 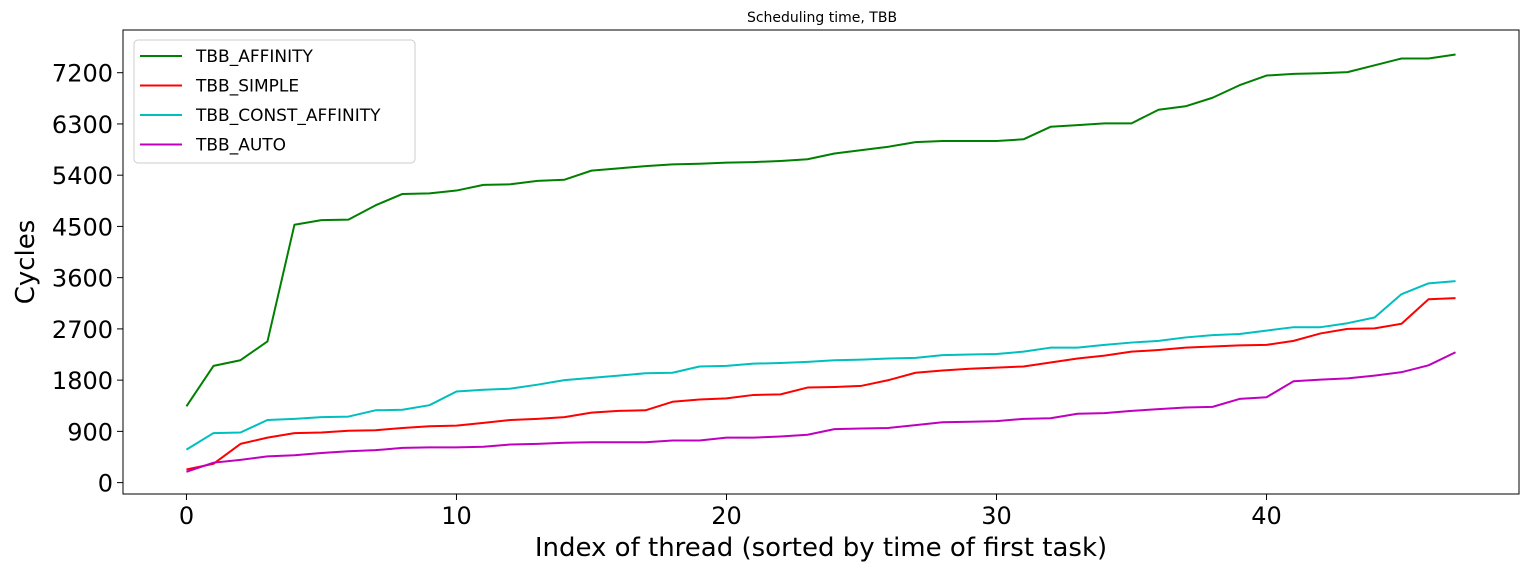 I want to click on y-tick-label: 900, so click(x=90, y=432).